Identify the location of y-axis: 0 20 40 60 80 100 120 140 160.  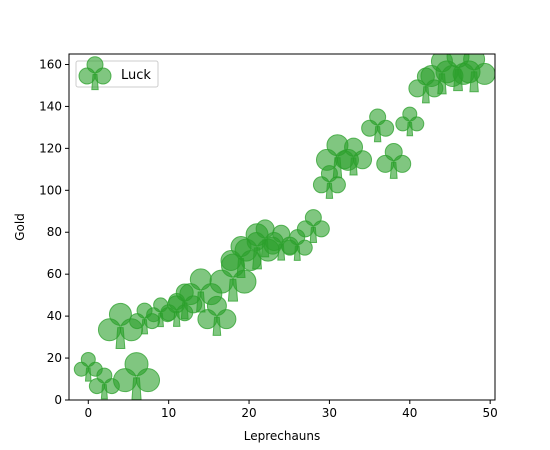
(54, 232).